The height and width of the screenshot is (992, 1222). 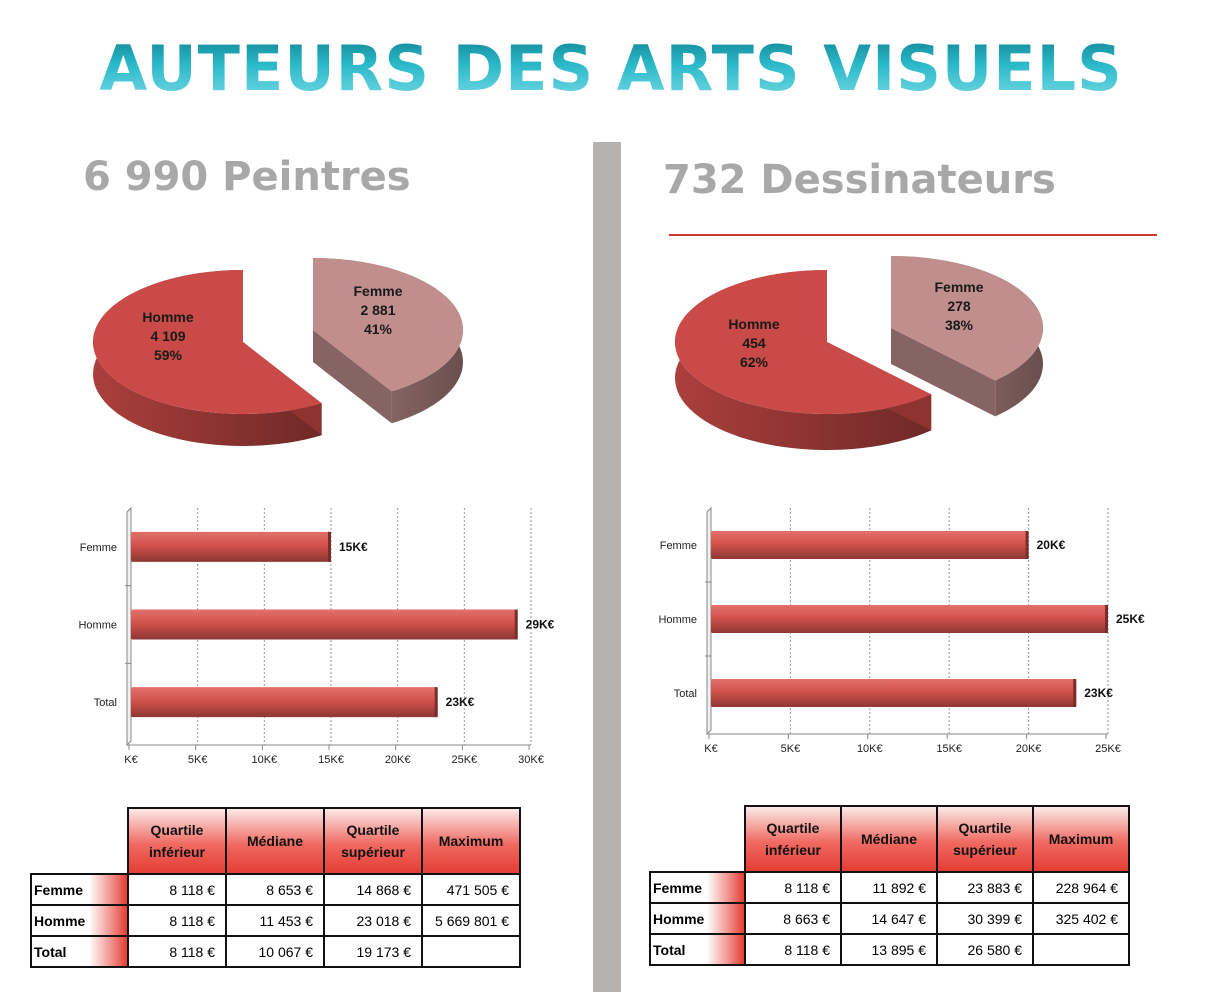 I want to click on table-cell: 8 653 €, so click(x=275, y=889).